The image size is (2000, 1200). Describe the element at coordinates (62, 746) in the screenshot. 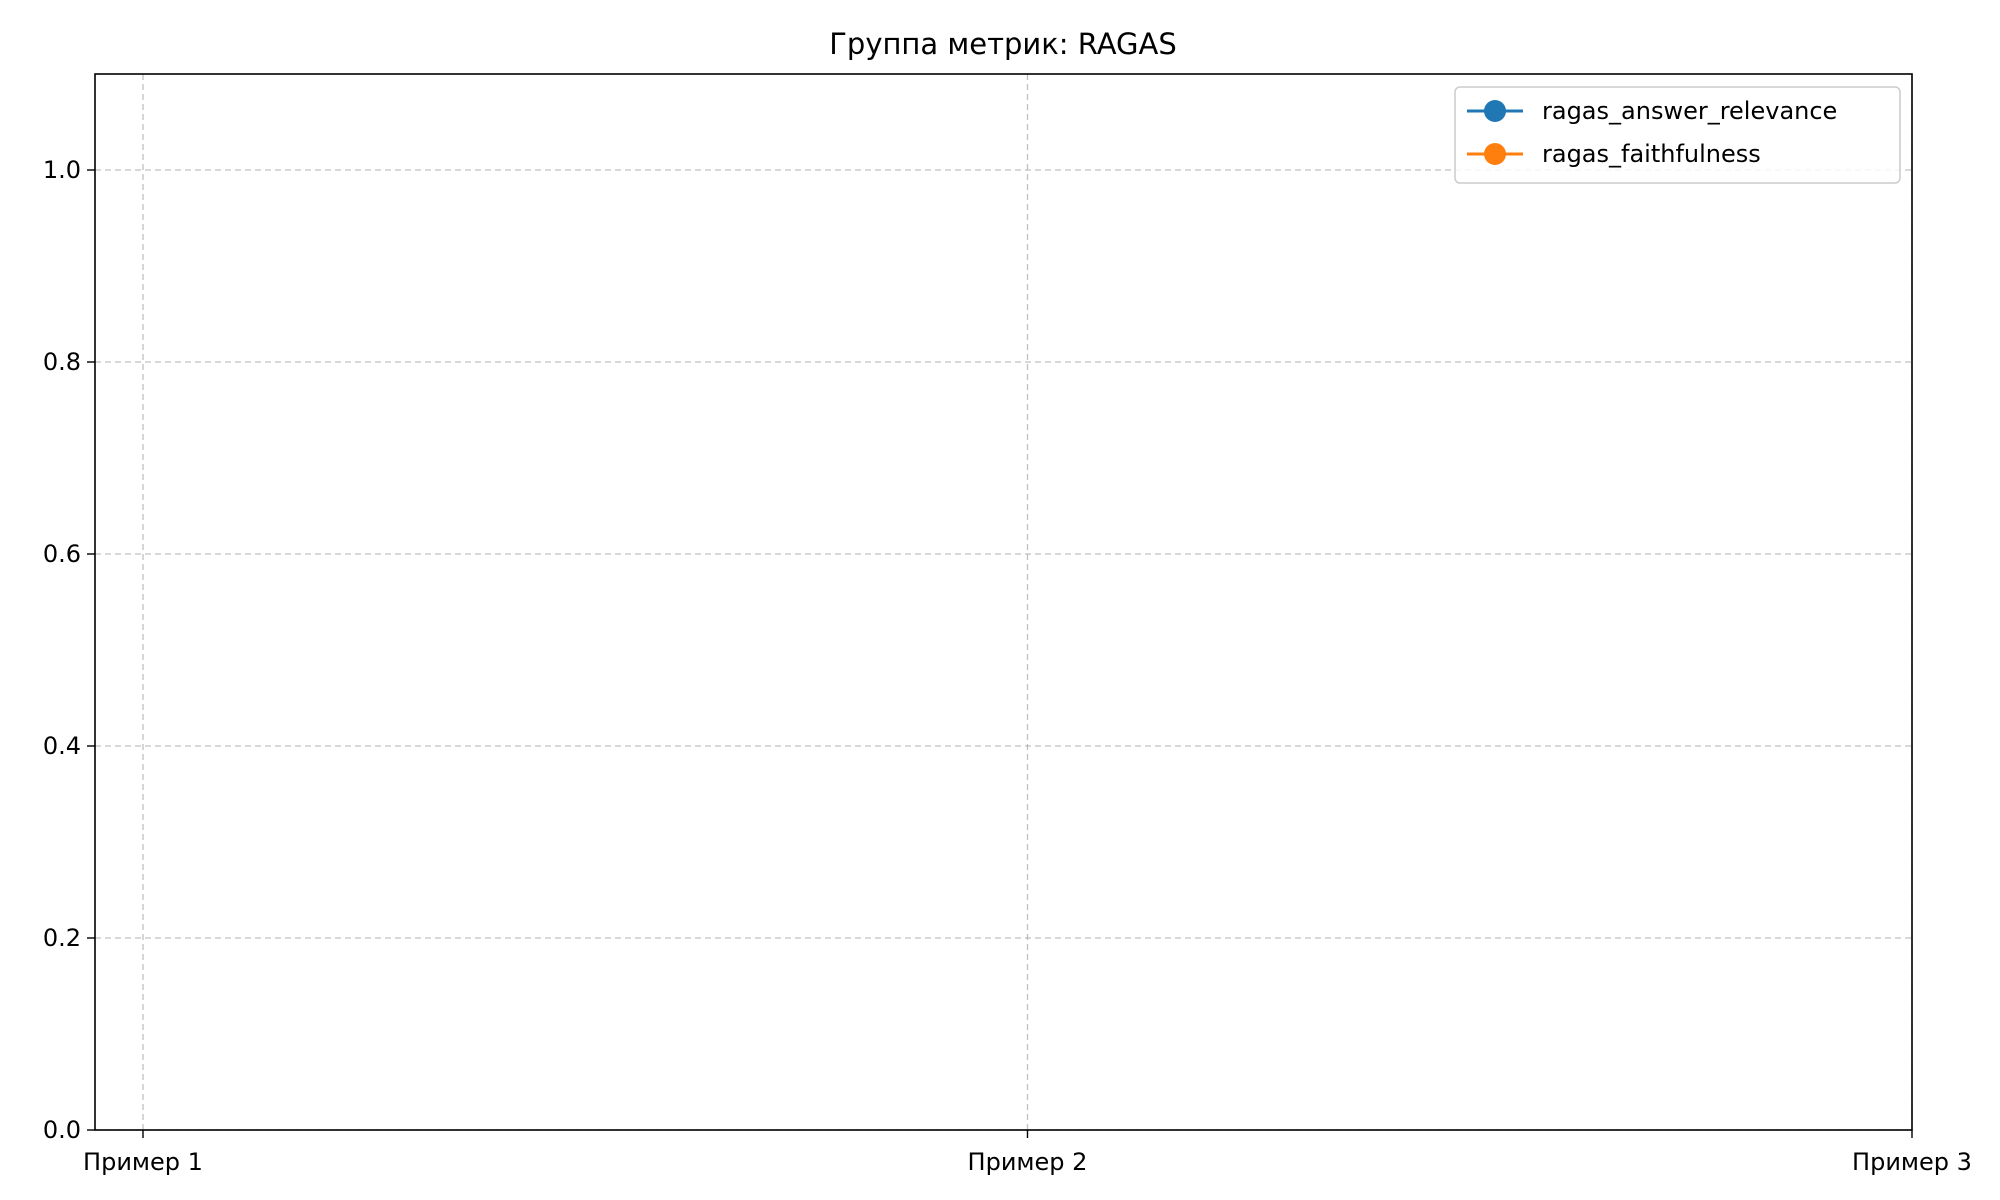

I see `y-tick-label: 0.4` at that location.